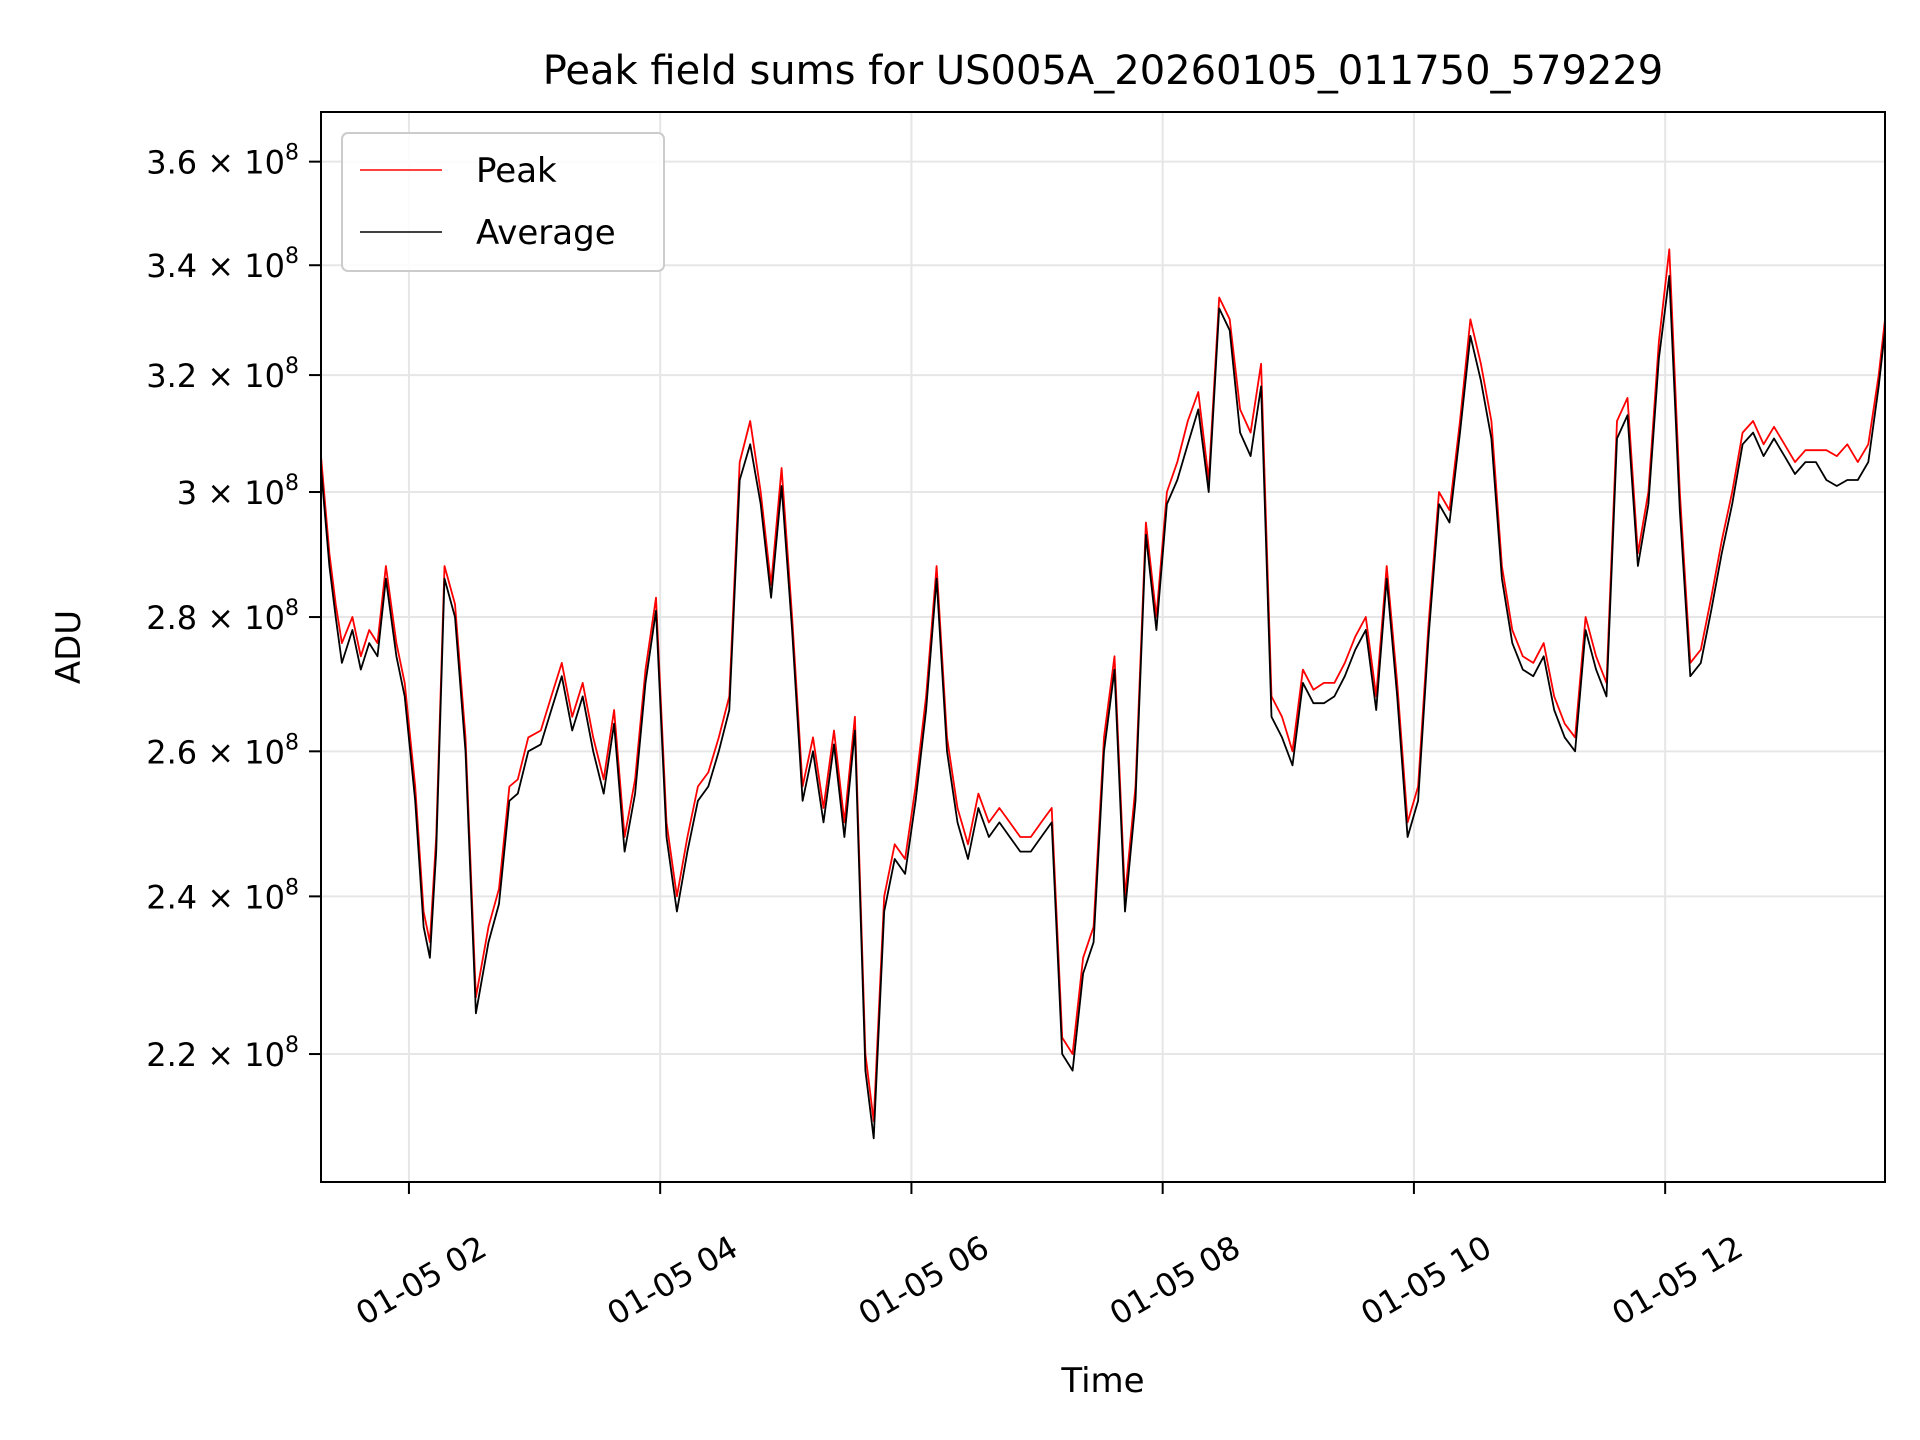 The width and height of the screenshot is (1920, 1440). I want to click on x-tick-label: 01-05 06, so click(924, 1280).